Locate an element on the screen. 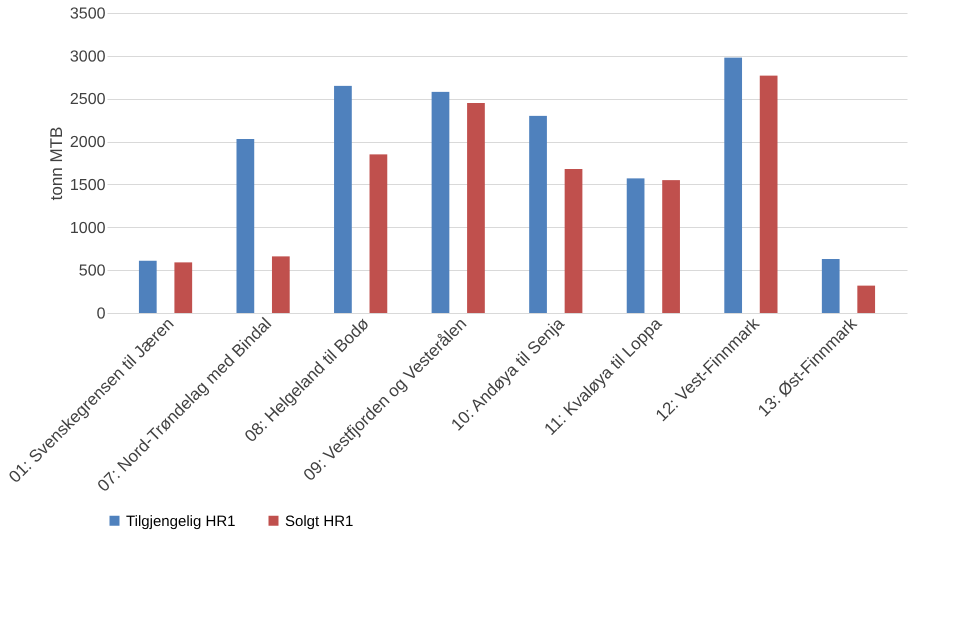 This screenshot has width=955, height=628. y-tick-label: 2500 is located at coordinates (88, 99).